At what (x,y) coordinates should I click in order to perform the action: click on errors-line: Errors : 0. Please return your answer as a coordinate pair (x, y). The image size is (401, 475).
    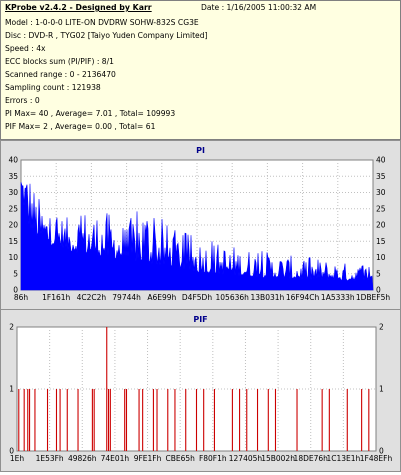
    Looking at the image, I should click on (22, 100).